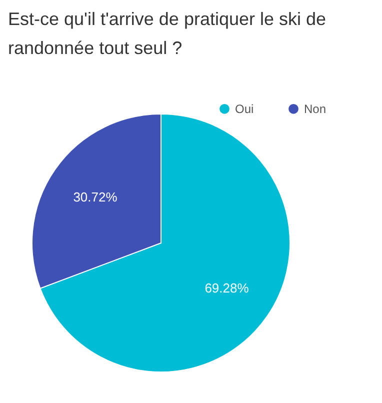  Describe the element at coordinates (95, 196) in the screenshot. I see `data-label: 30.72%` at that location.